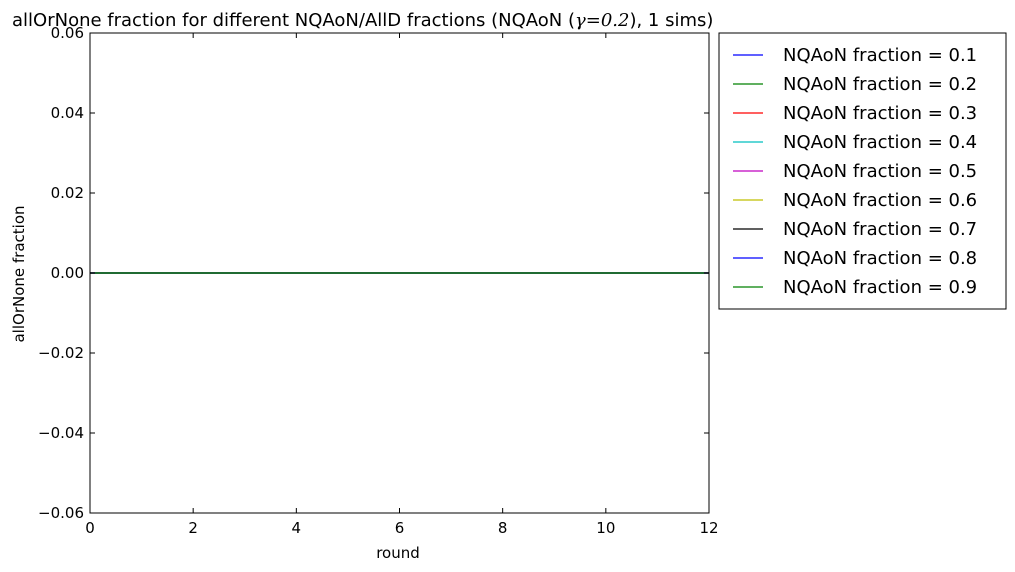  Describe the element at coordinates (503, 528) in the screenshot. I see `x-tick-label: 8` at that location.